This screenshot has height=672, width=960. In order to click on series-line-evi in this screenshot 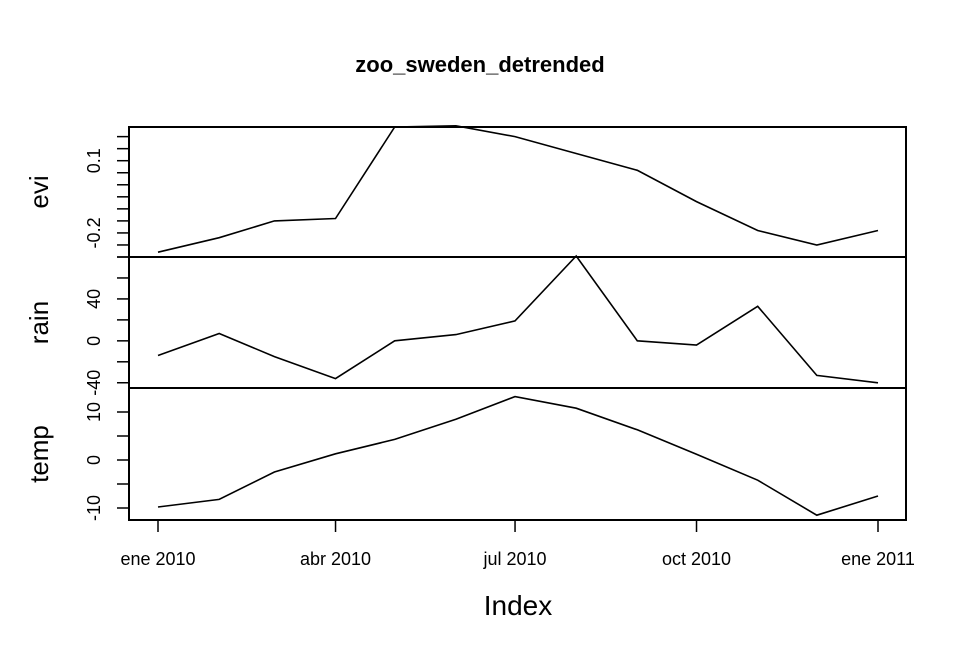, I will do `click(518, 188)`.